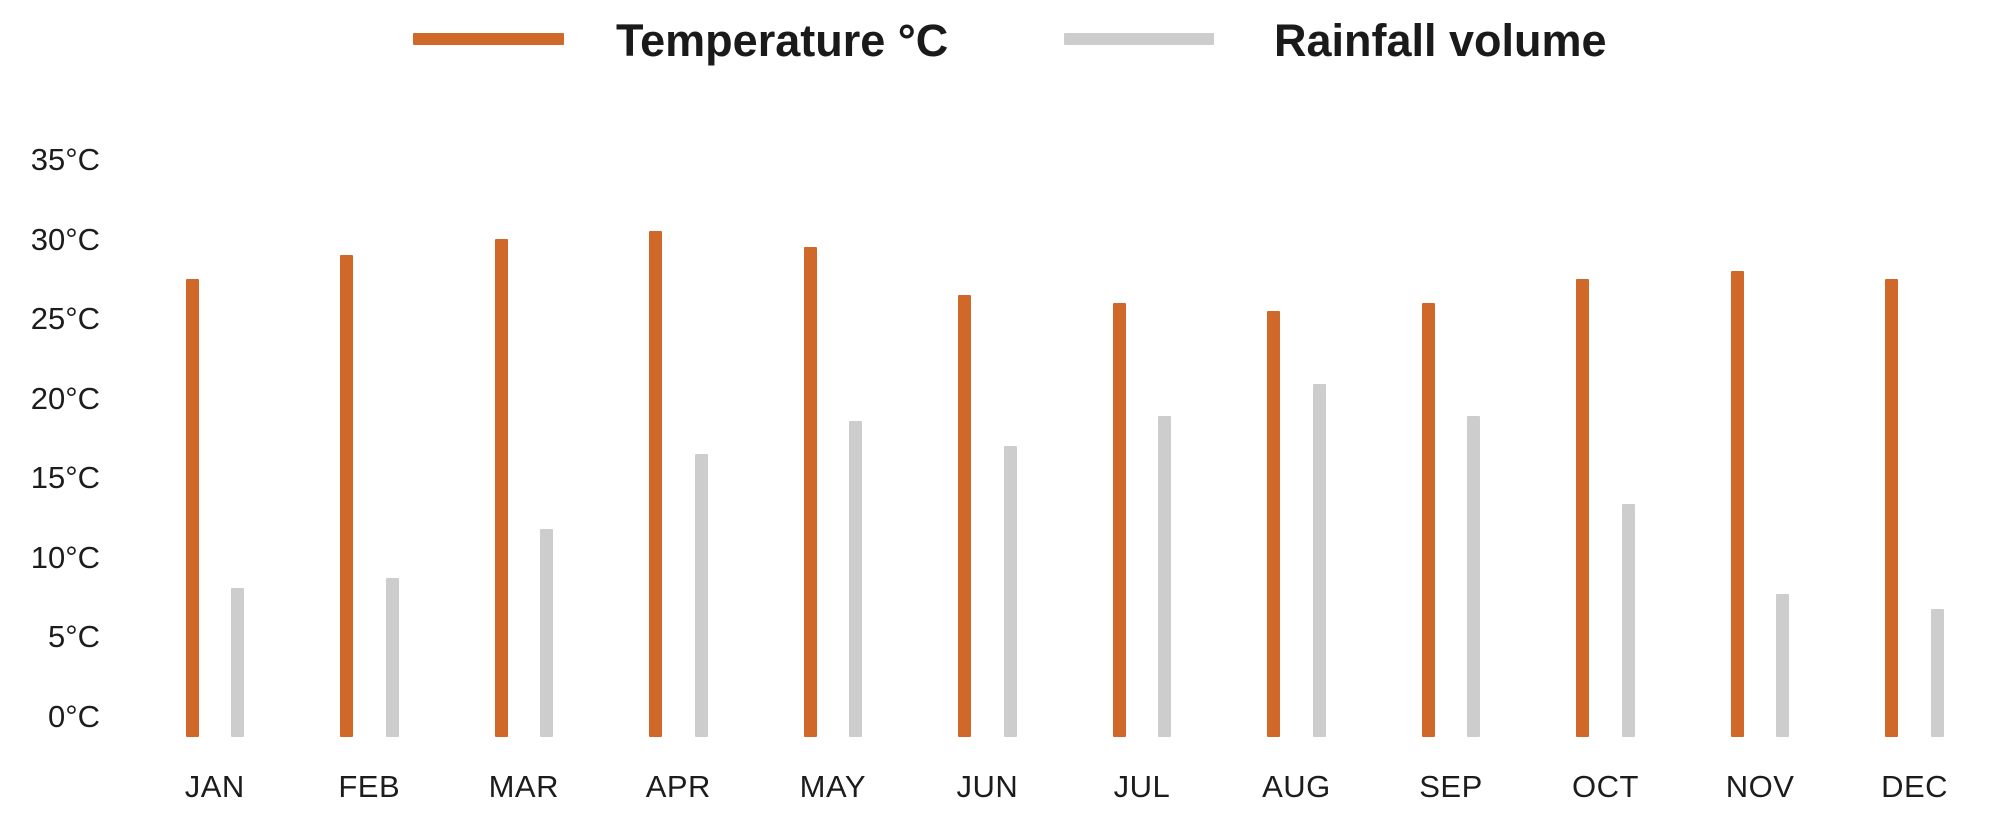 This screenshot has width=2000, height=814. Describe the element at coordinates (65, 398) in the screenshot. I see `y-axis-label-20degC: 20°C` at that location.